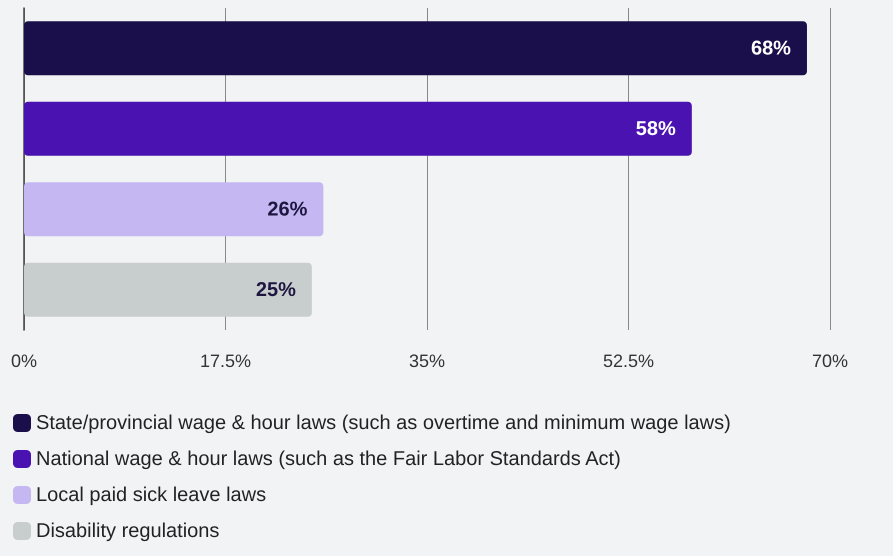  What do you see at coordinates (276, 289) in the screenshot?
I see `data-label: 25%` at bounding box center [276, 289].